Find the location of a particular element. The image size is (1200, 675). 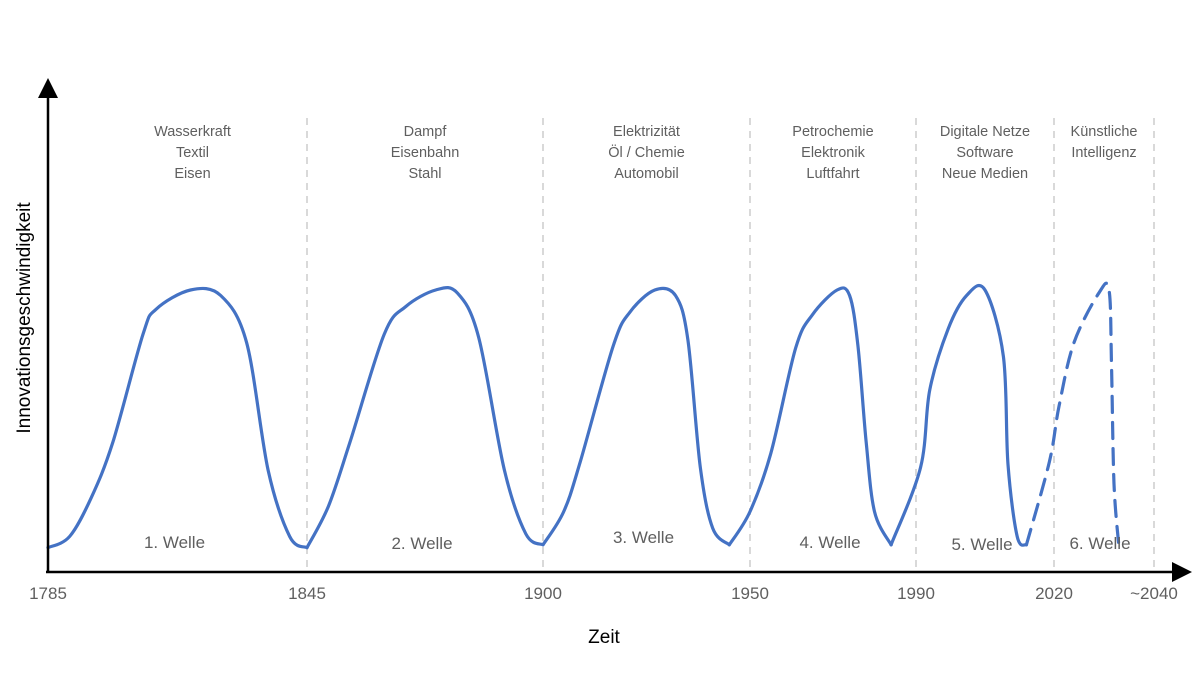

era-technology-label: Künstliche is located at coordinates (1104, 132).